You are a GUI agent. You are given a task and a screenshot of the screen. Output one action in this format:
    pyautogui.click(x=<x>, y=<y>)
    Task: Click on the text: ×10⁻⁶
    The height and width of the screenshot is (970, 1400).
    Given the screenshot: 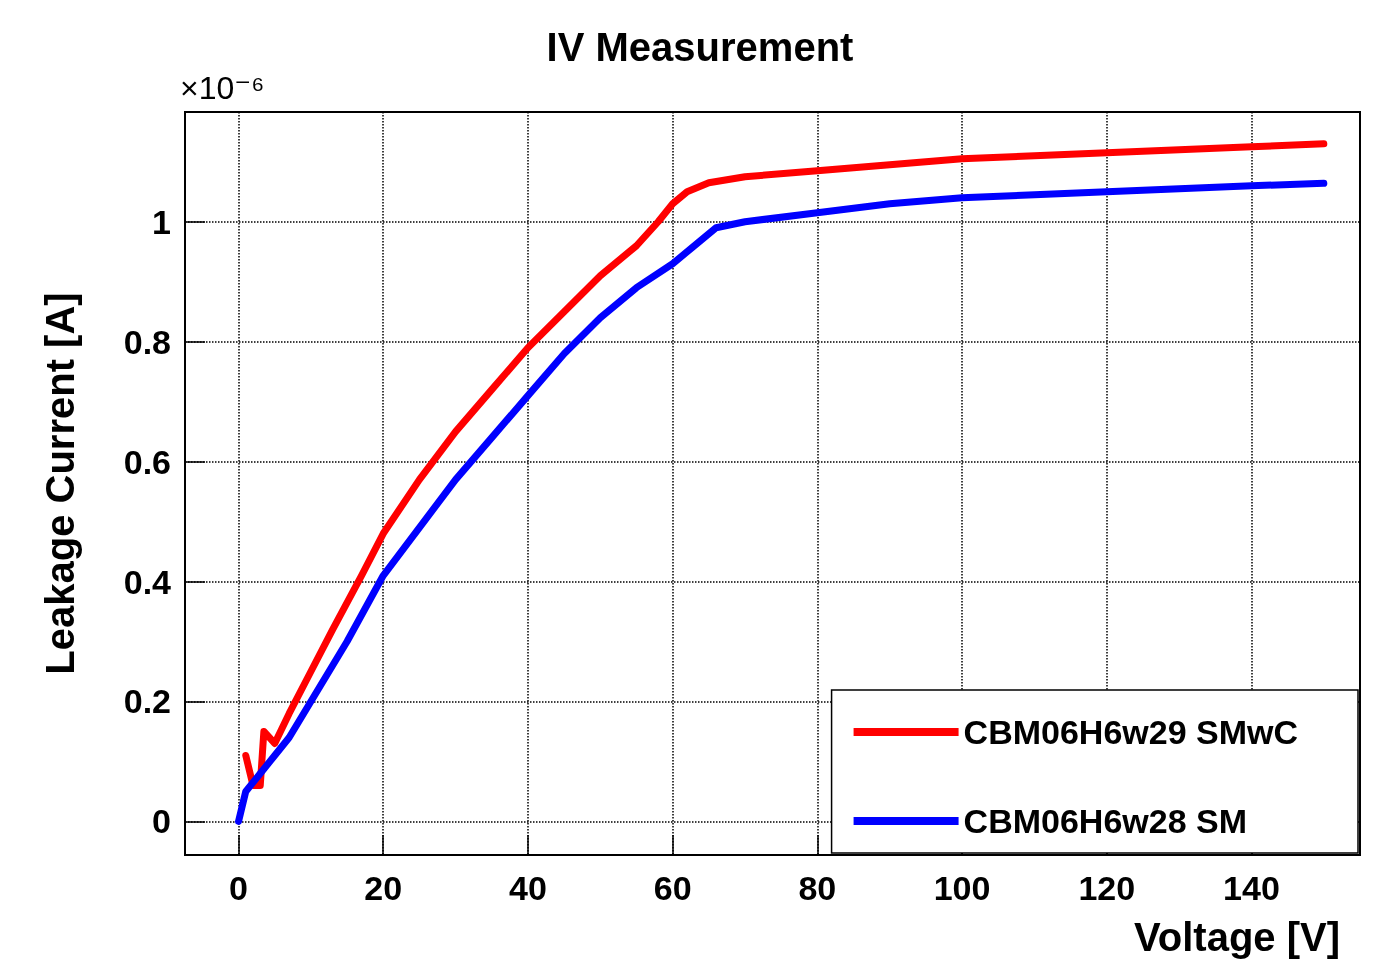 What is the action you would take?
    pyautogui.click(x=222, y=88)
    